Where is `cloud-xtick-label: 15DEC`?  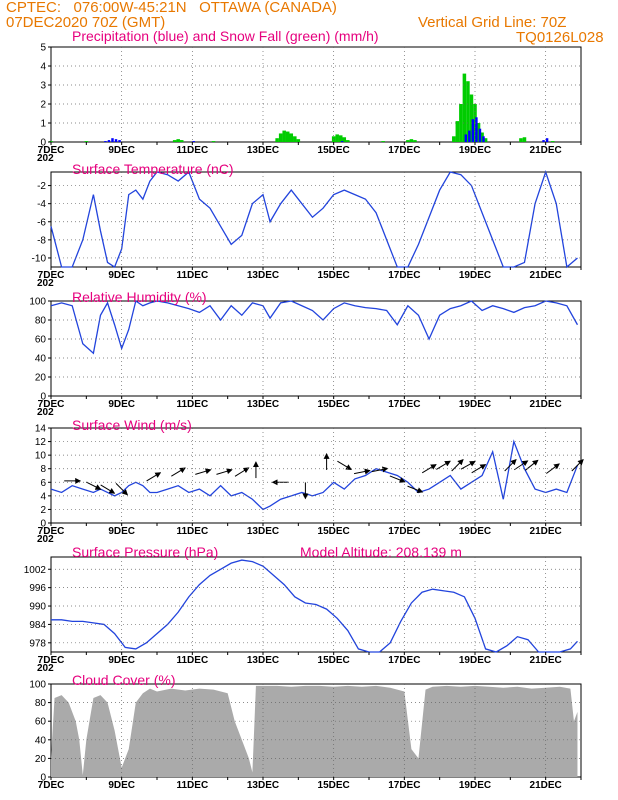
cloud-xtick-label: 15DEC is located at coordinates (334, 785).